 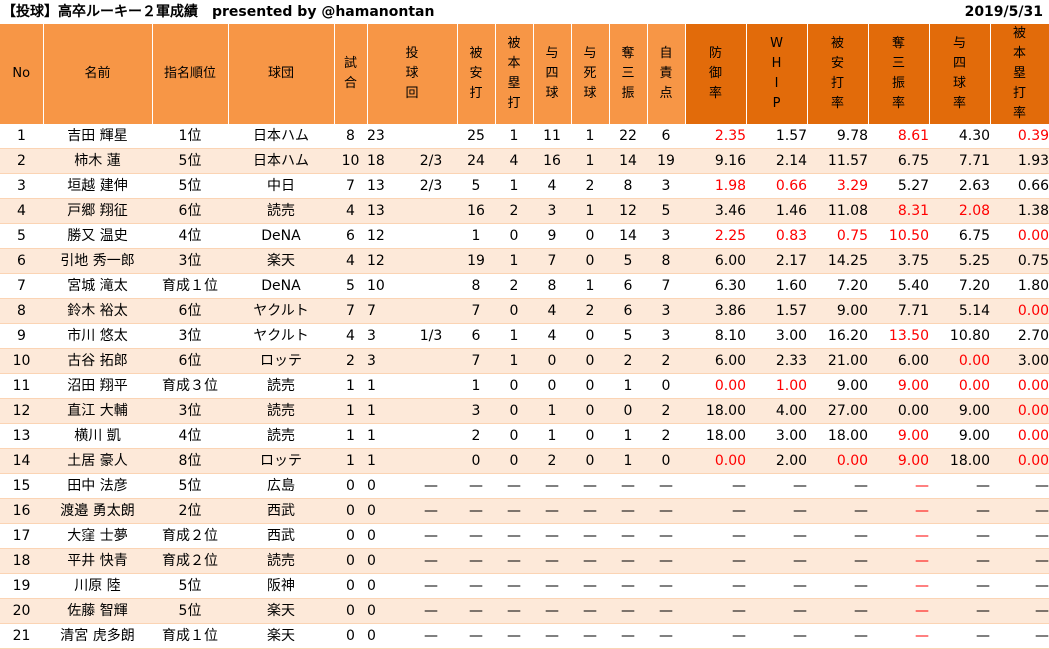 I want to click on cell-name: 鈴木 裕太, so click(x=97, y=311).